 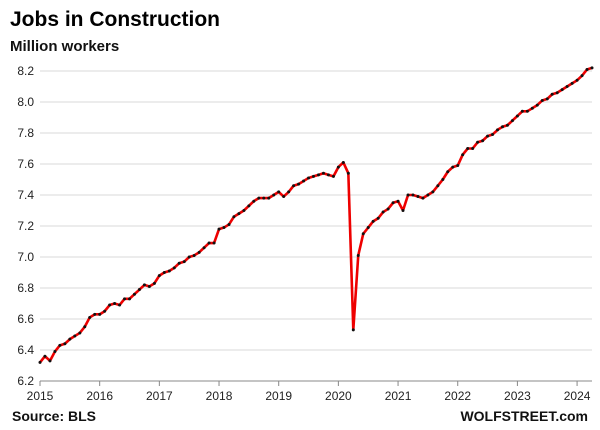 What do you see at coordinates (25, 195) in the screenshot?
I see `y-tick-label: 7.4` at bounding box center [25, 195].